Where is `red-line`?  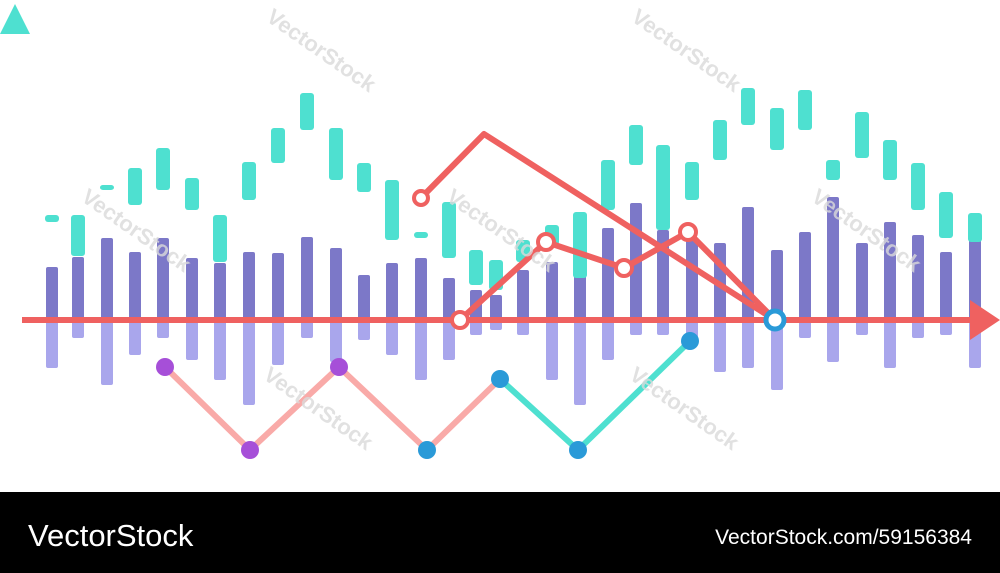 red-line is located at coordinates (597, 227).